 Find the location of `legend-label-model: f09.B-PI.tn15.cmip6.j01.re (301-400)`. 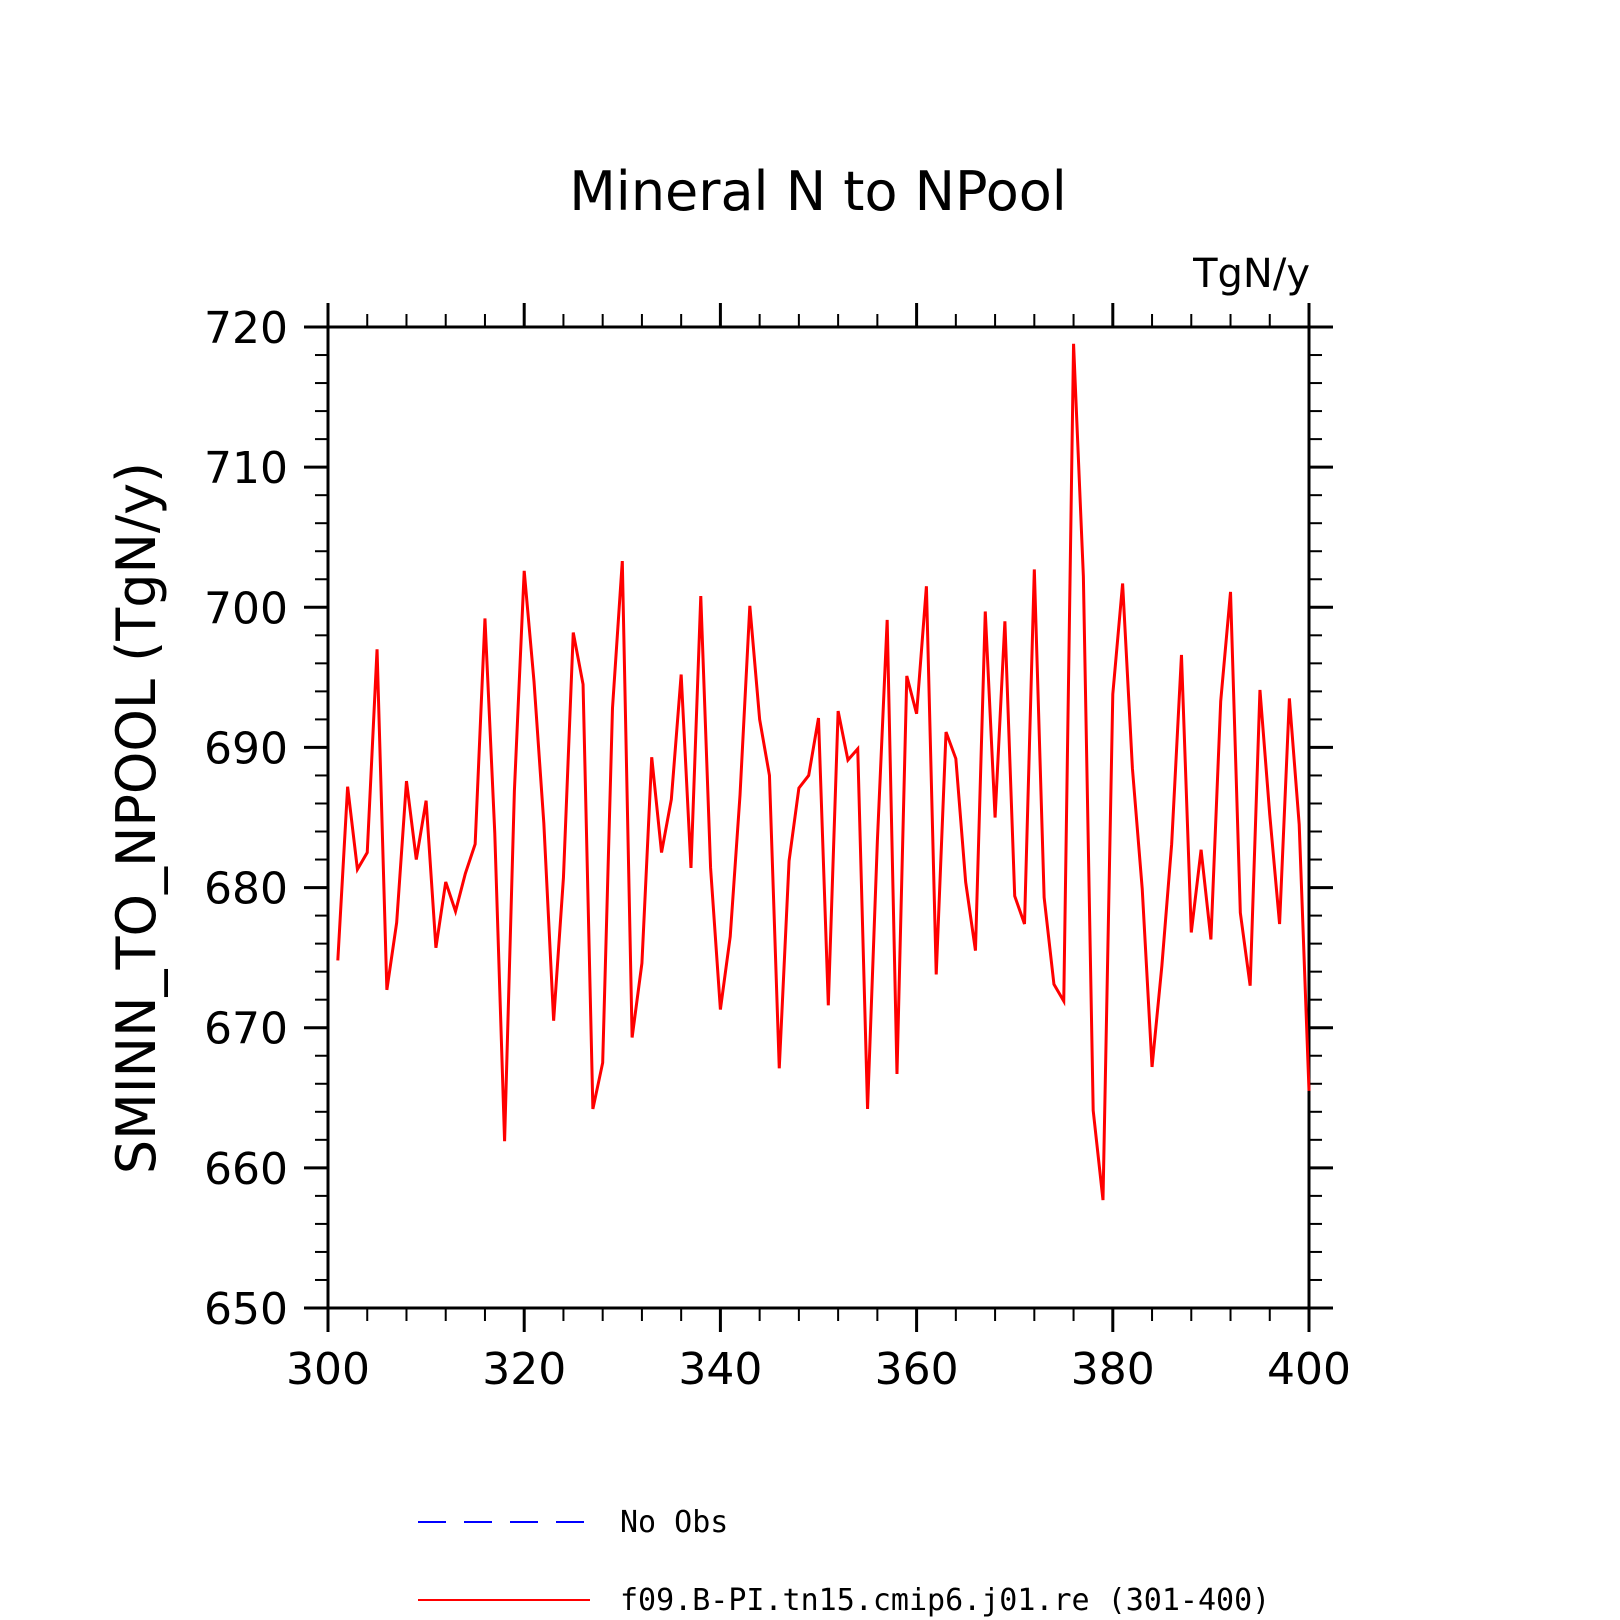

legend-label-model: f09.B-PI.tn15.cmip6.j01.re (301-400) is located at coordinates (945, 1600).